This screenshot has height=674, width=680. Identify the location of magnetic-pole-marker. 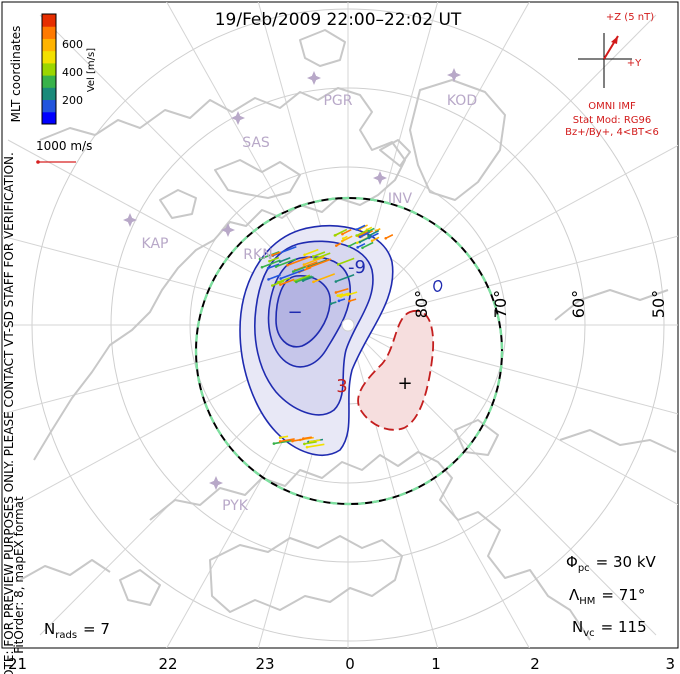
(348, 325).